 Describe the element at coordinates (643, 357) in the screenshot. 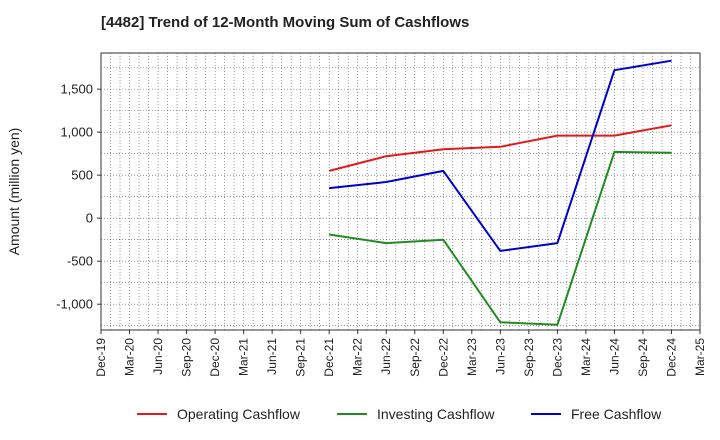

I see `x-tick-label: Sep-24` at that location.